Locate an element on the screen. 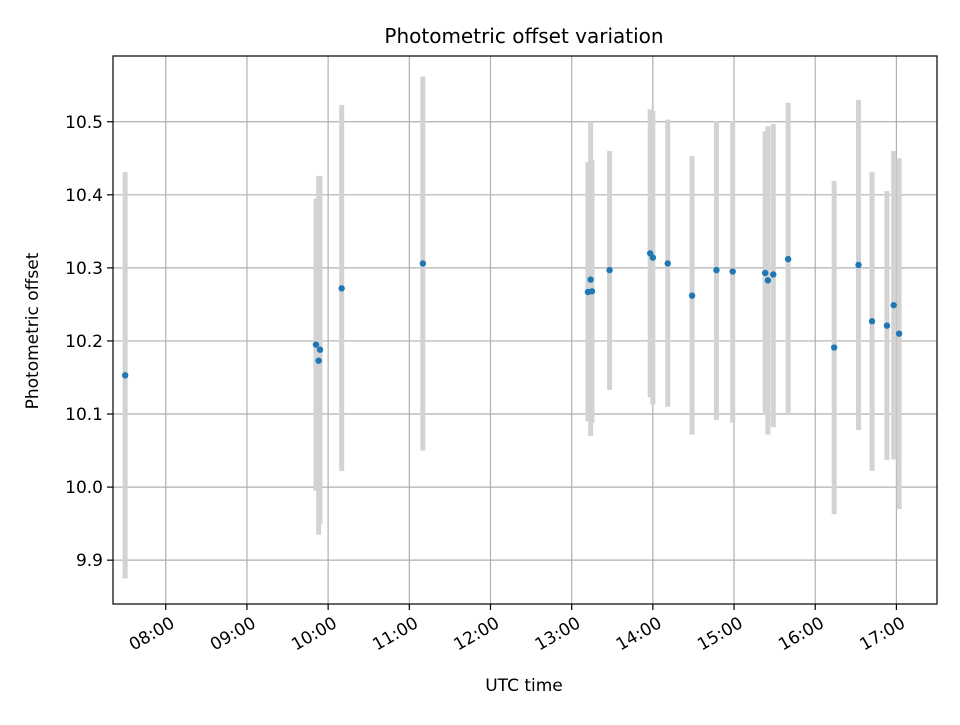  y-tick-label: 10.3 is located at coordinates (84, 269).